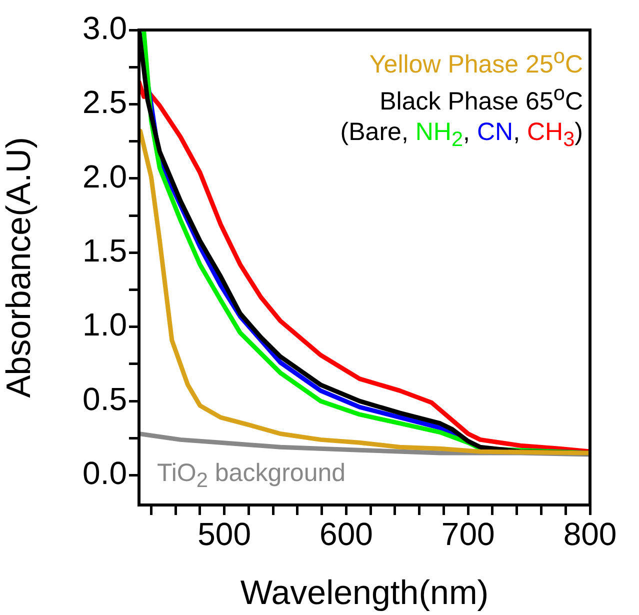 This screenshot has height=615, width=639. Describe the element at coordinates (590, 534) in the screenshot. I see `x-tick-label: 800` at that location.